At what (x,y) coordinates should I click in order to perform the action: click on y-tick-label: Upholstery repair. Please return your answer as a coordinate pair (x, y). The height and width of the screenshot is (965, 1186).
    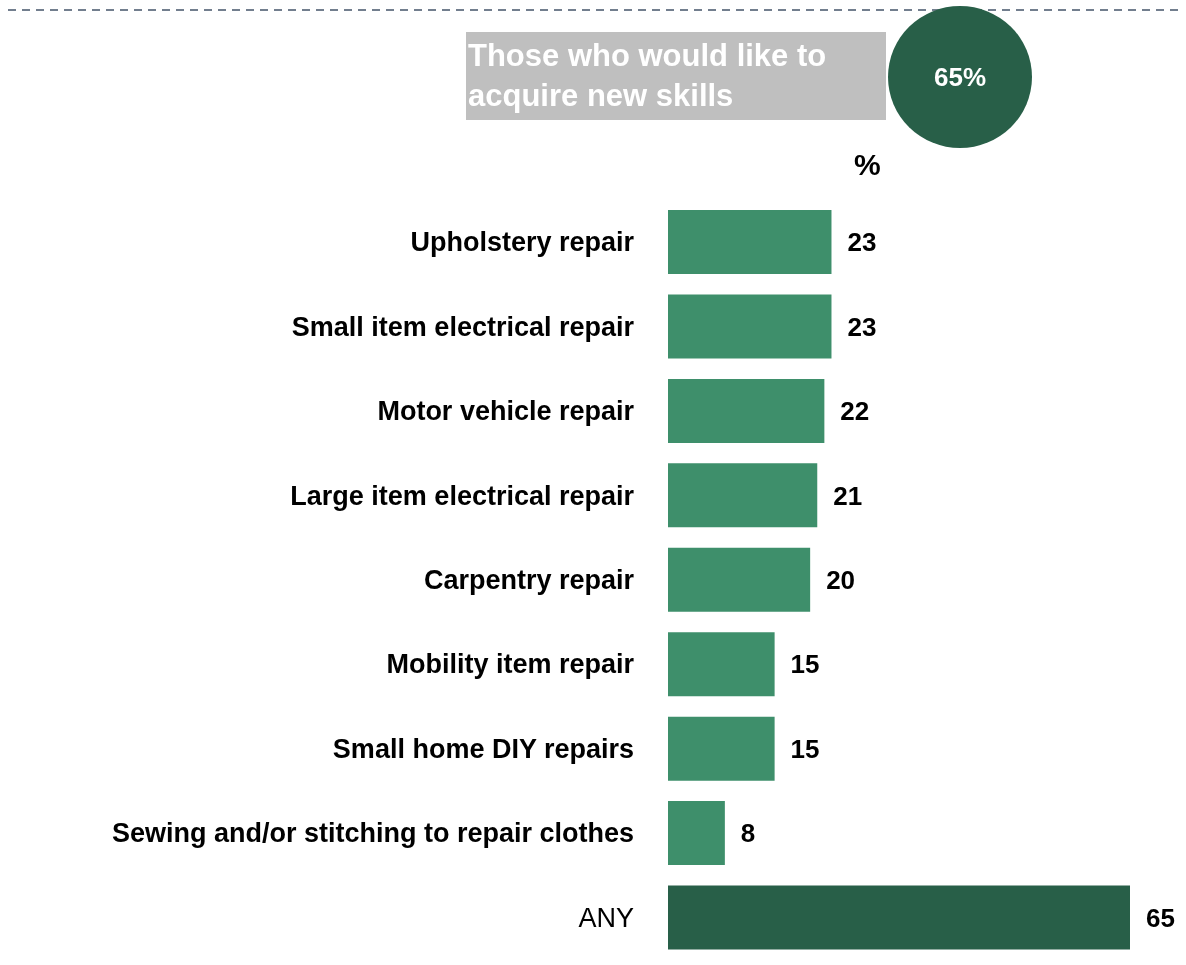
    Looking at the image, I should click on (522, 242).